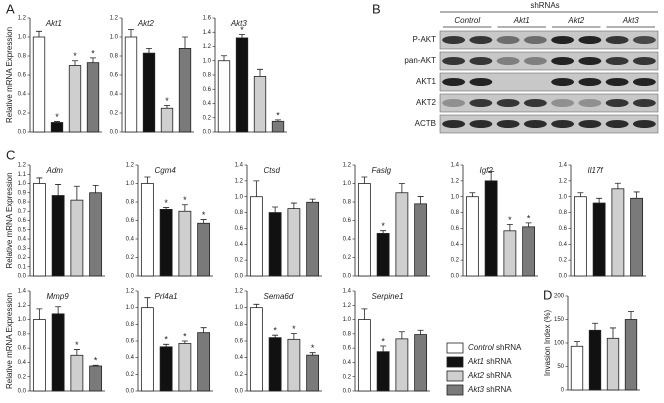  What do you see at coordinates (166, 170) in the screenshot?
I see `chart-title: Cgm4` at bounding box center [166, 170].